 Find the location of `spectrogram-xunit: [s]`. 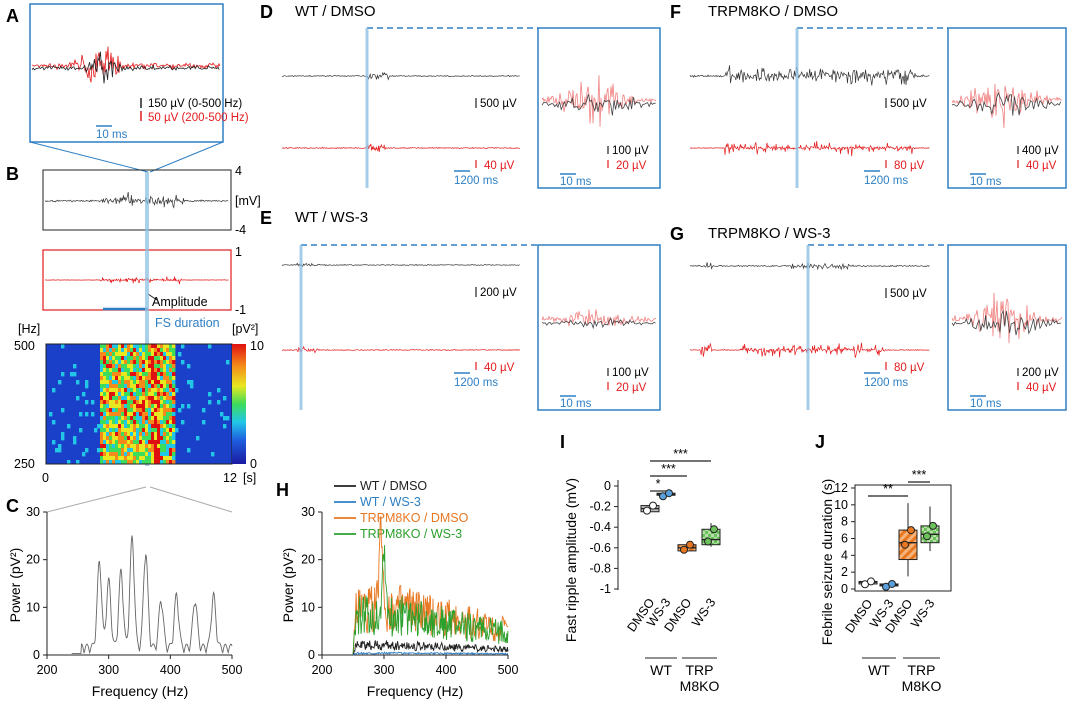

spectrogram-xunit: [s] is located at coordinates (249, 478).